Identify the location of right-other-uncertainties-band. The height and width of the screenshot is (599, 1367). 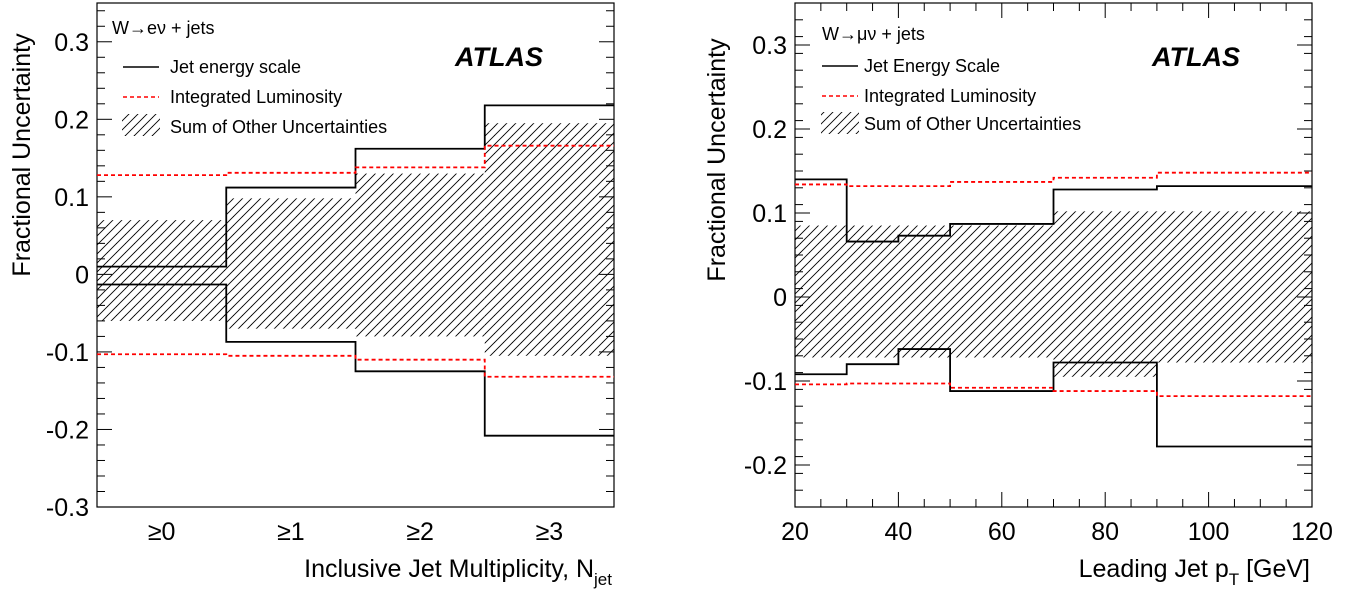
(1053, 294).